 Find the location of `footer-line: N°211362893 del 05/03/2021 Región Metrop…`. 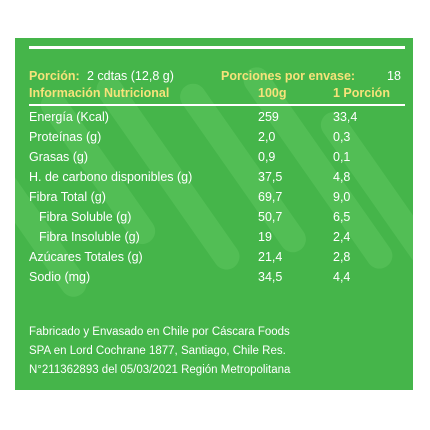

footer-line: N°211362893 del 05/03/2021 Región Metrop… is located at coordinates (160, 370).